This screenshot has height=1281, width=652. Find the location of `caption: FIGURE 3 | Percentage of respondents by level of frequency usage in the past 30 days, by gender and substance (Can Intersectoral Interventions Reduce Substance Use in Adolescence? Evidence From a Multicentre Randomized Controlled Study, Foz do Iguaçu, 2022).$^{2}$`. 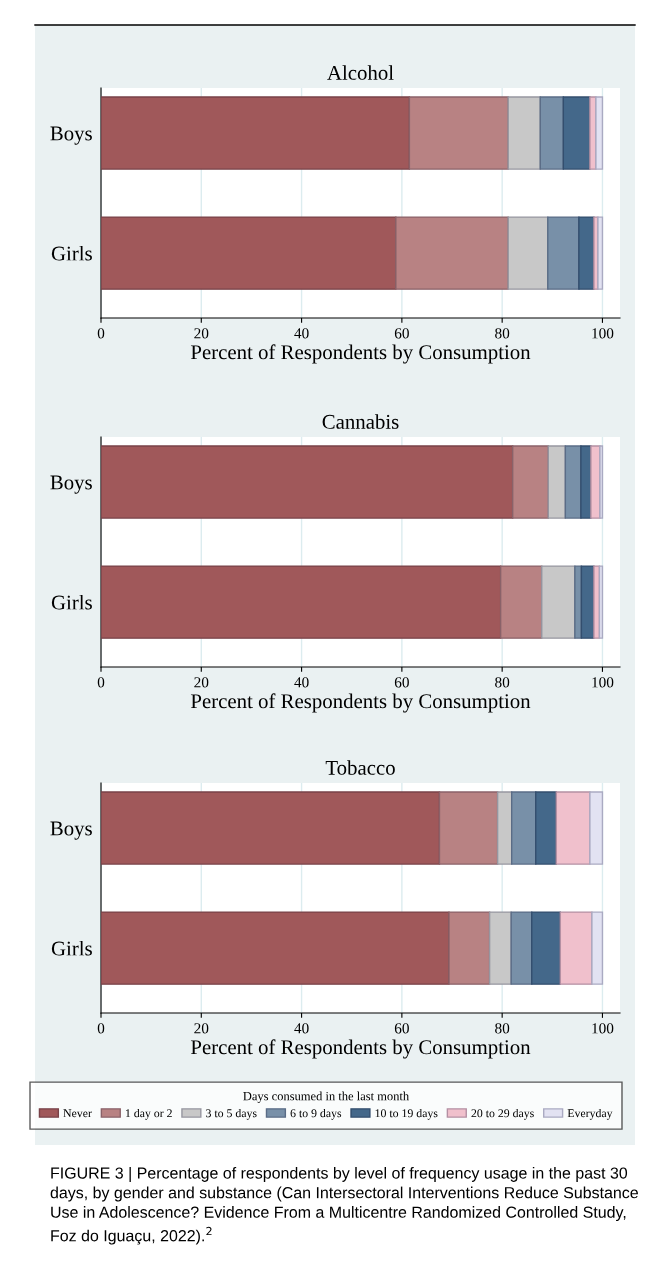

caption: FIGURE 3 | Percentage of respondents by level of frequency usage in the past 30 days, by gender and substance (Can Intersectoral Interventions Reduce Substance Use in Adolescence? Evidence From a Multicentre Randomized Controlled Study, Foz do Iguaçu, 2022).$^{2}$ is located at coordinates (344, 1206).